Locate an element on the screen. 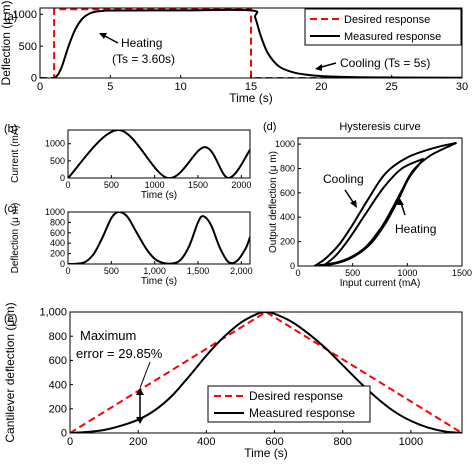 The width and height of the screenshot is (474, 464). y-axis-label: Current (mA) is located at coordinates (15, 154).